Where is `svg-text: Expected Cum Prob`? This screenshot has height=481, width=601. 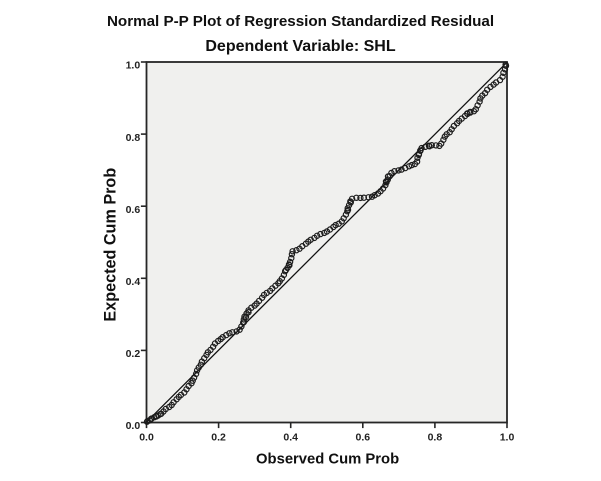 svg-text: Expected Cum Prob is located at coordinates (111, 245).